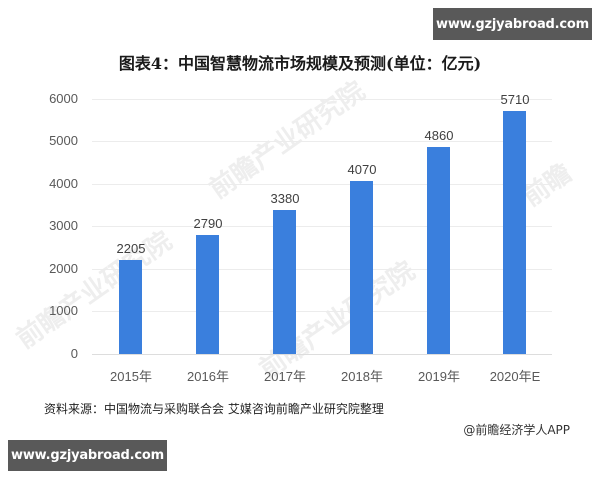 This screenshot has height=480, width=600. Describe the element at coordinates (514, 232) in the screenshot. I see `bar-2020e` at that location.